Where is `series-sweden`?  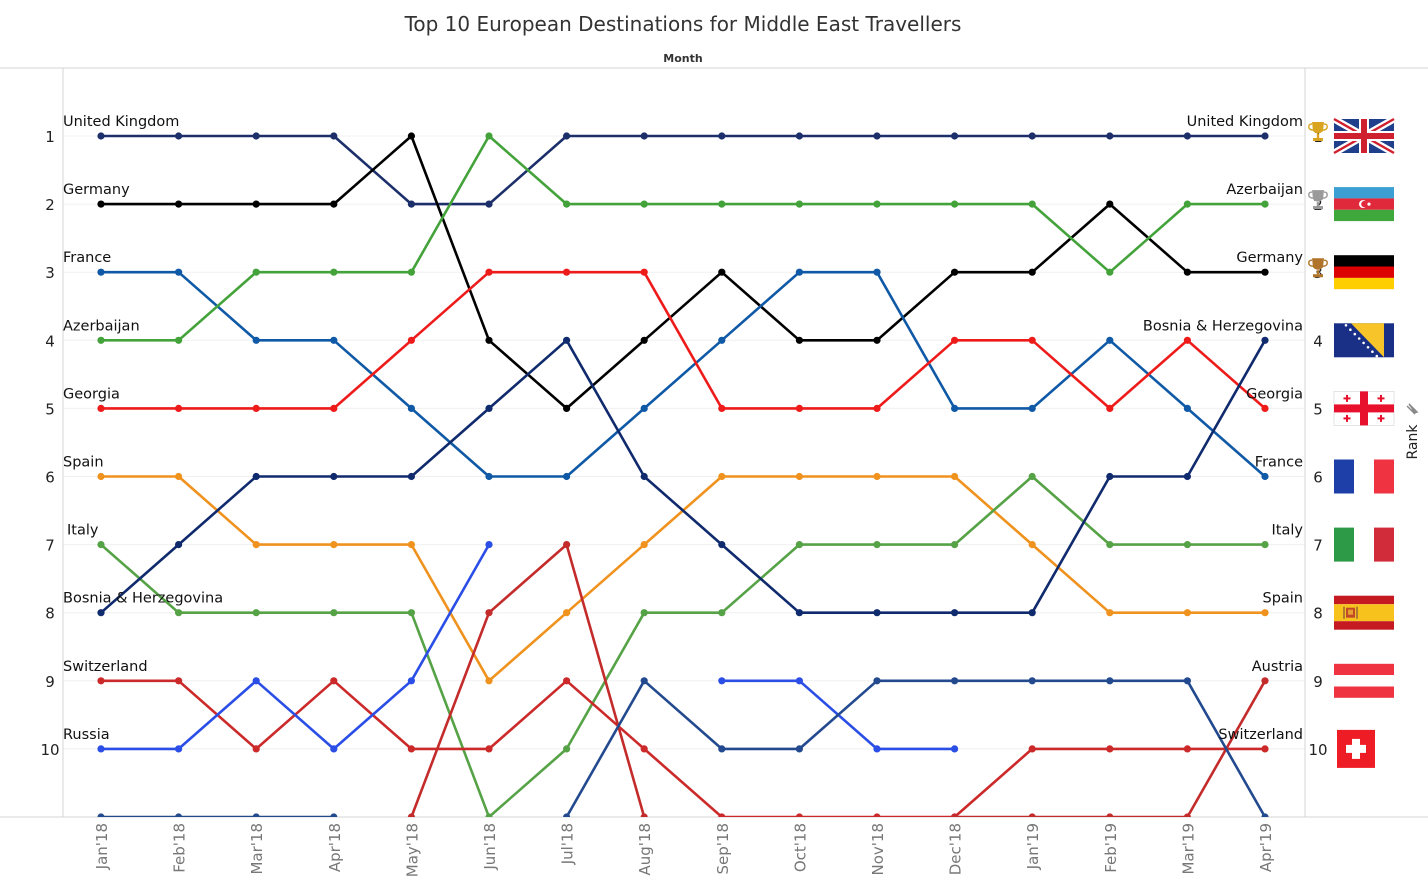
series-sweden is located at coordinates (683, 748).